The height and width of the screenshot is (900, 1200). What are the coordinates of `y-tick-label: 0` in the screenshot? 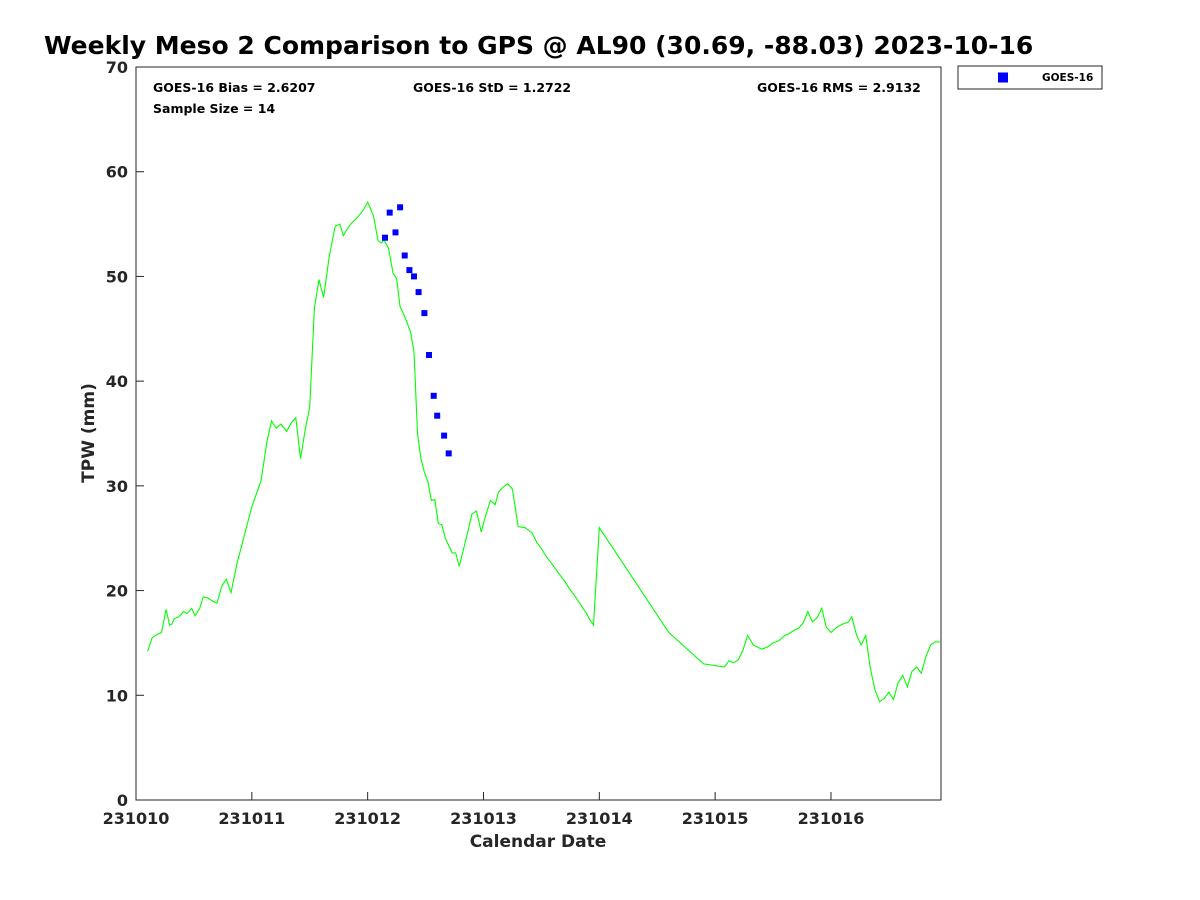 It's located at (122, 800).